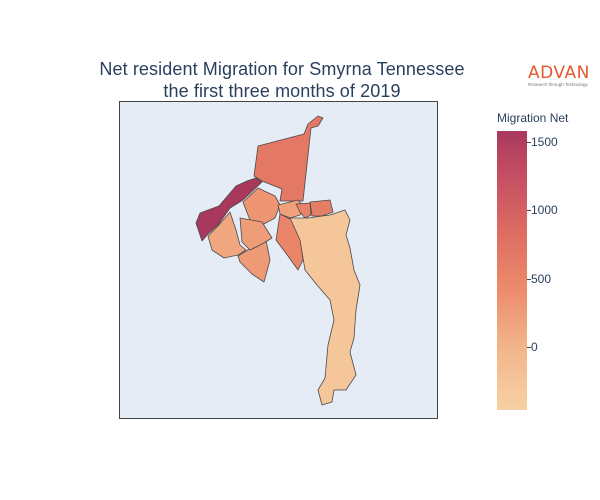  What do you see at coordinates (534, 347) in the screenshot?
I see `colorbar-tick-label: 0` at bounding box center [534, 347].